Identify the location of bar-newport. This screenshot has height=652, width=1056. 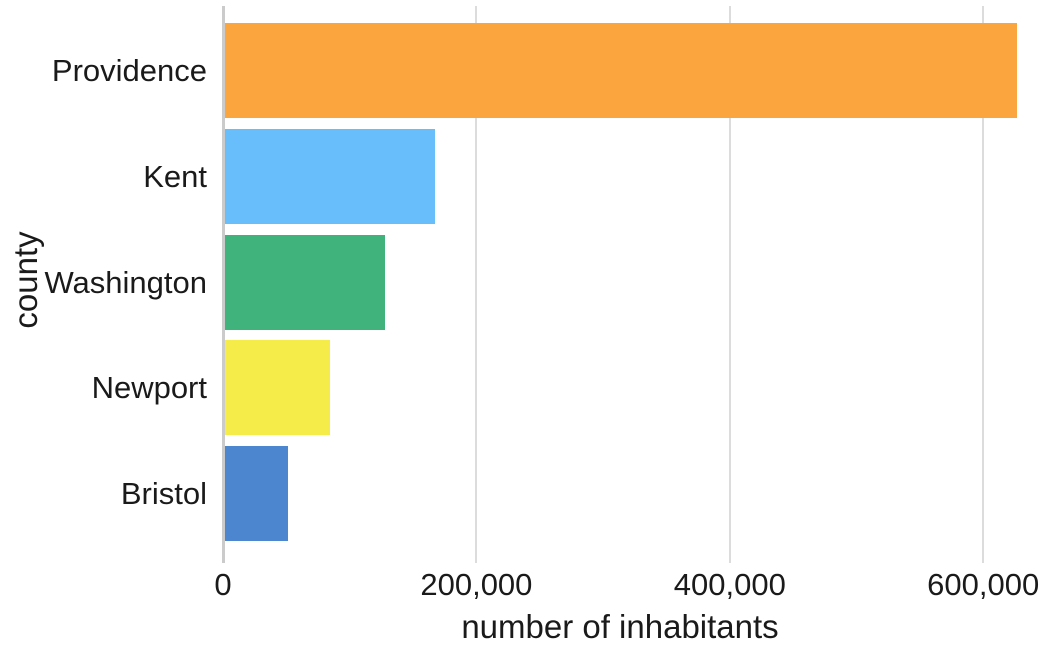
(277, 387).